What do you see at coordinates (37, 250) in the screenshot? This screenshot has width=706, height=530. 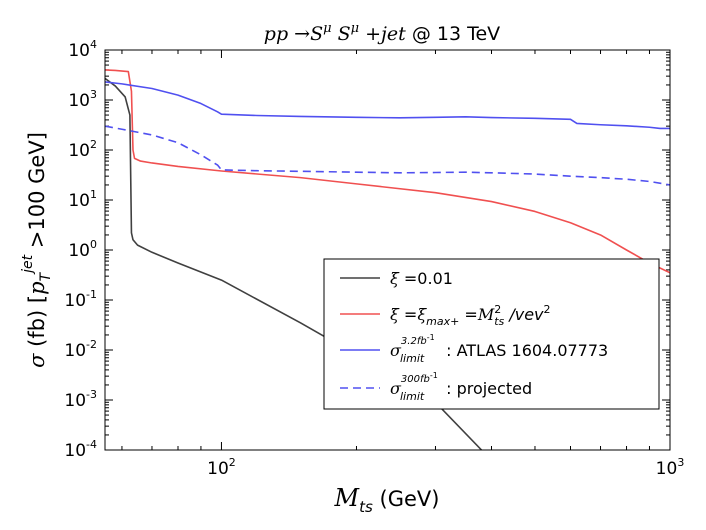 I see `y-axis-label: σ (fb) [pTjet >100 GeV]` at bounding box center [37, 250].